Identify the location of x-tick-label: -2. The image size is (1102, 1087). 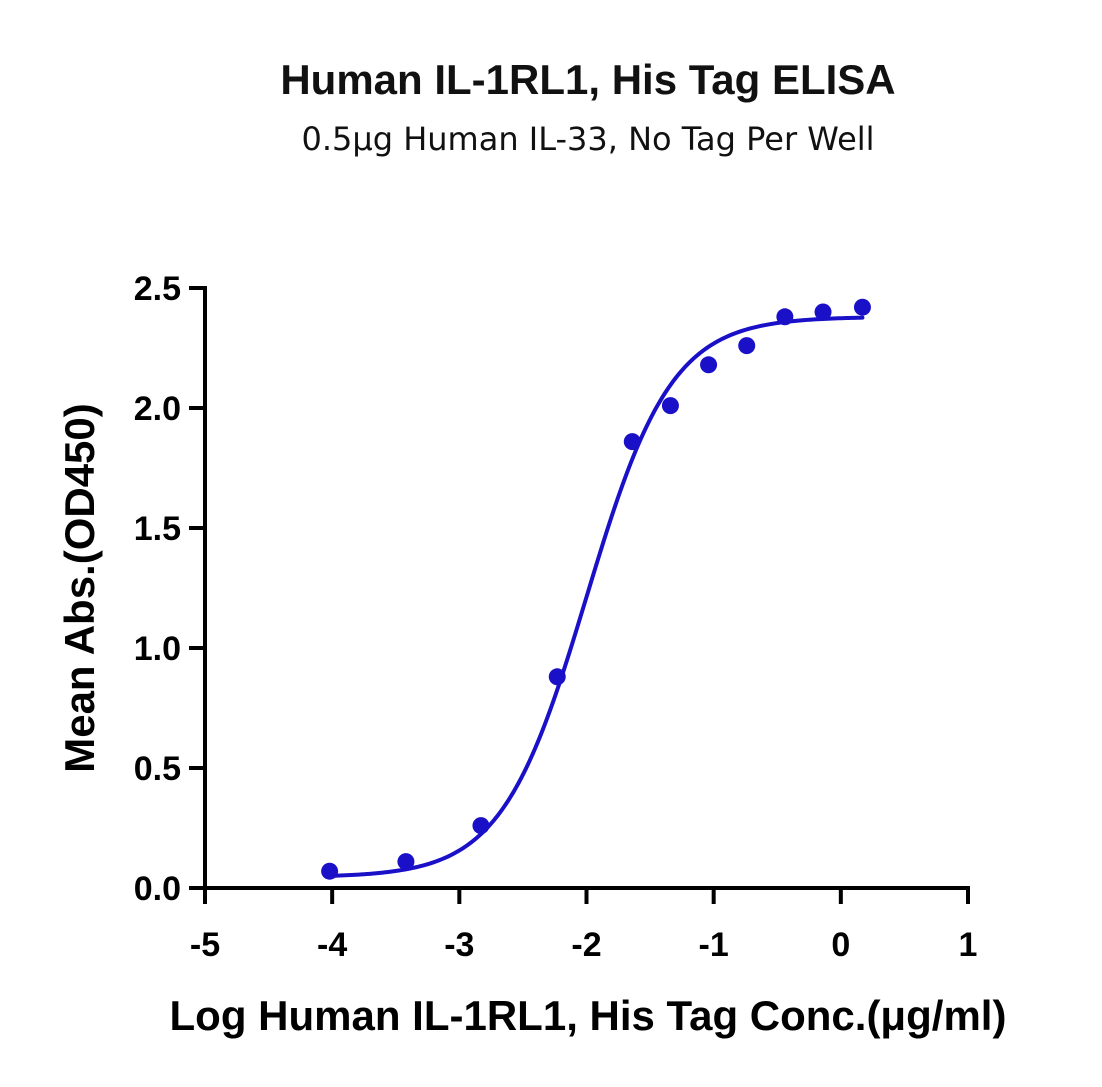
(586, 945).